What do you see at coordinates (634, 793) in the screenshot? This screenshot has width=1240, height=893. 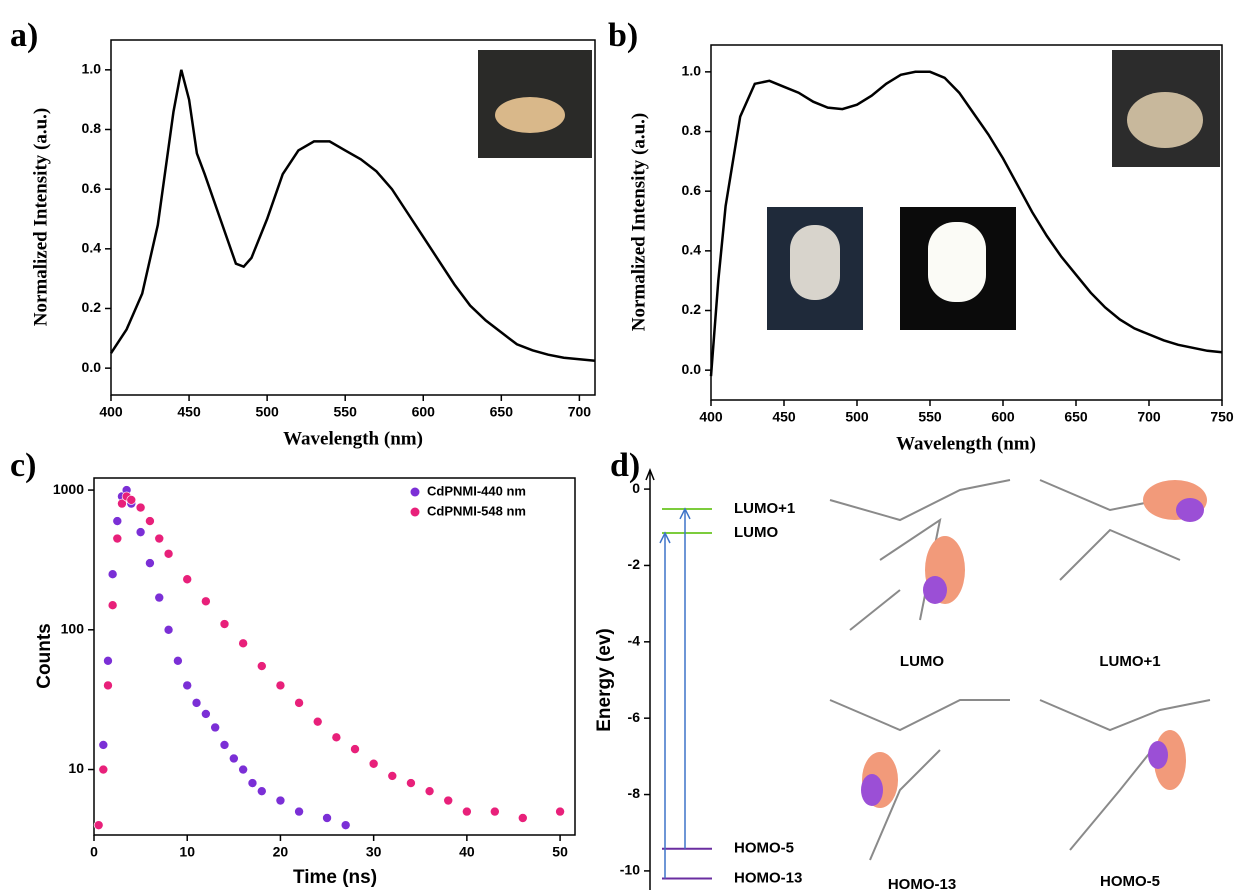 I see `y-tick-label: -8` at bounding box center [634, 793].